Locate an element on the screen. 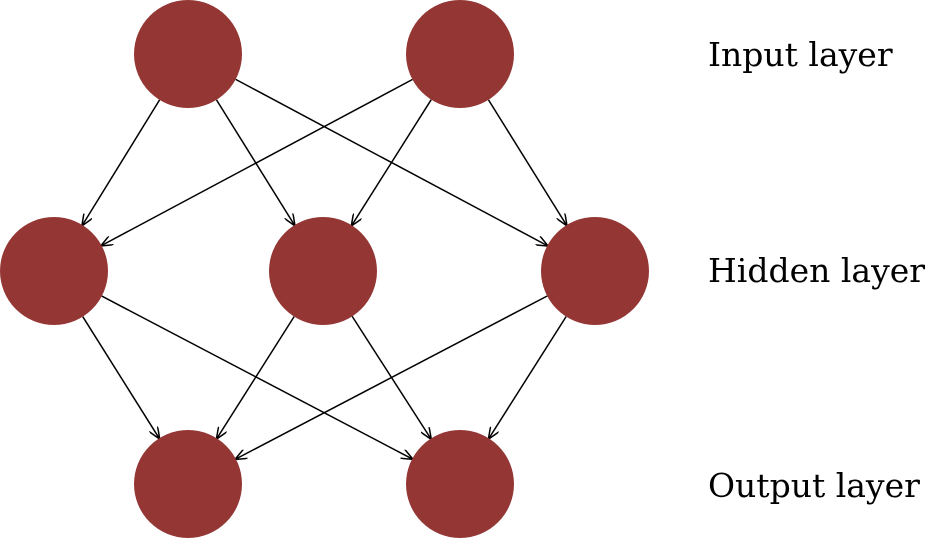 This screenshot has height=538, width=930. output-layer-label: Output layer is located at coordinates (814, 485).